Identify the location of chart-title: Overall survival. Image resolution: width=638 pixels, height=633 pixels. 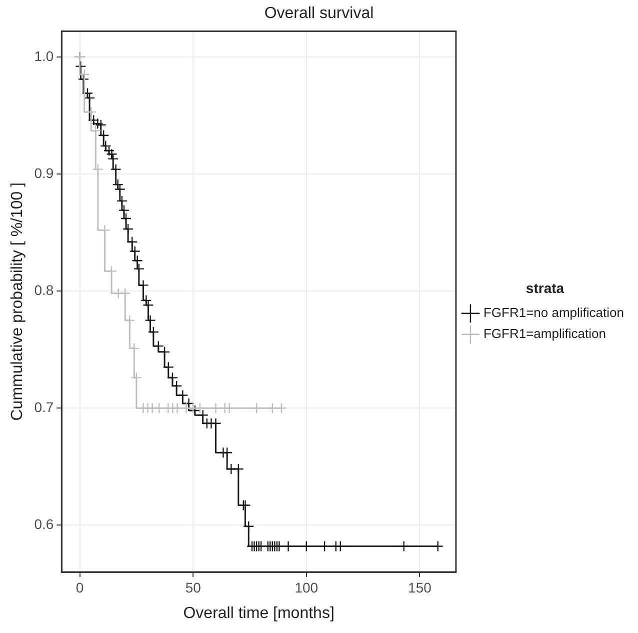
(319, 13).